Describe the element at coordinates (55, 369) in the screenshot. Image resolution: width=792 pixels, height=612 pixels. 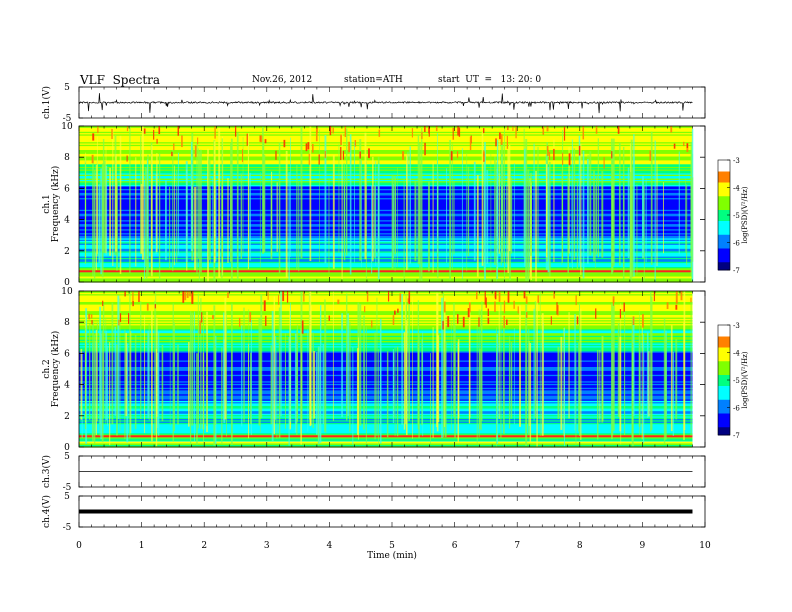
I see `y-axis-label: Frequency (kHz)` at that location.